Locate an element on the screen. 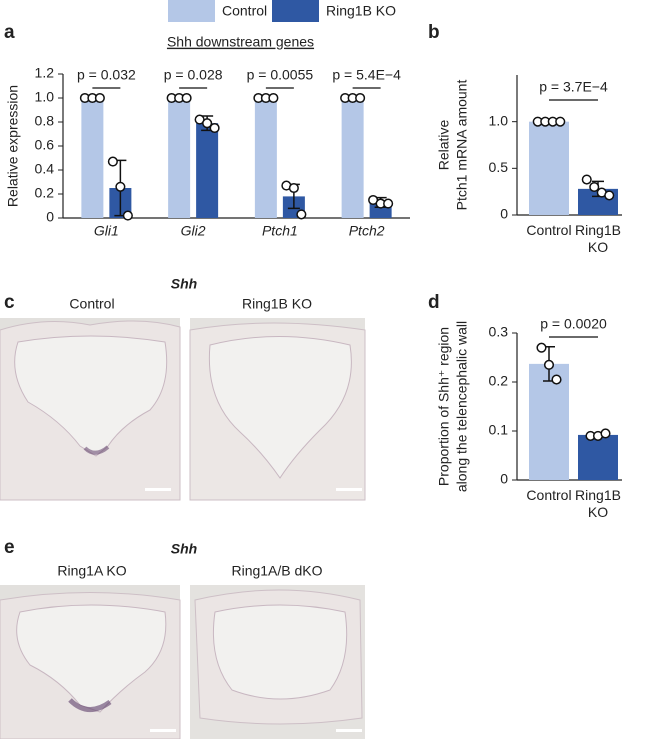 The image size is (661, 739). y-axis-label: along the telencephalic wall is located at coordinates (462, 406).